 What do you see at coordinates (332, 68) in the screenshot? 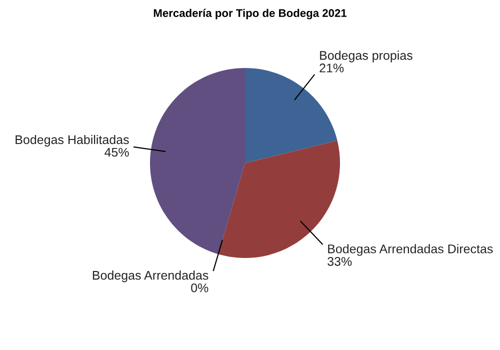
I see `data-label: 21%` at bounding box center [332, 68].